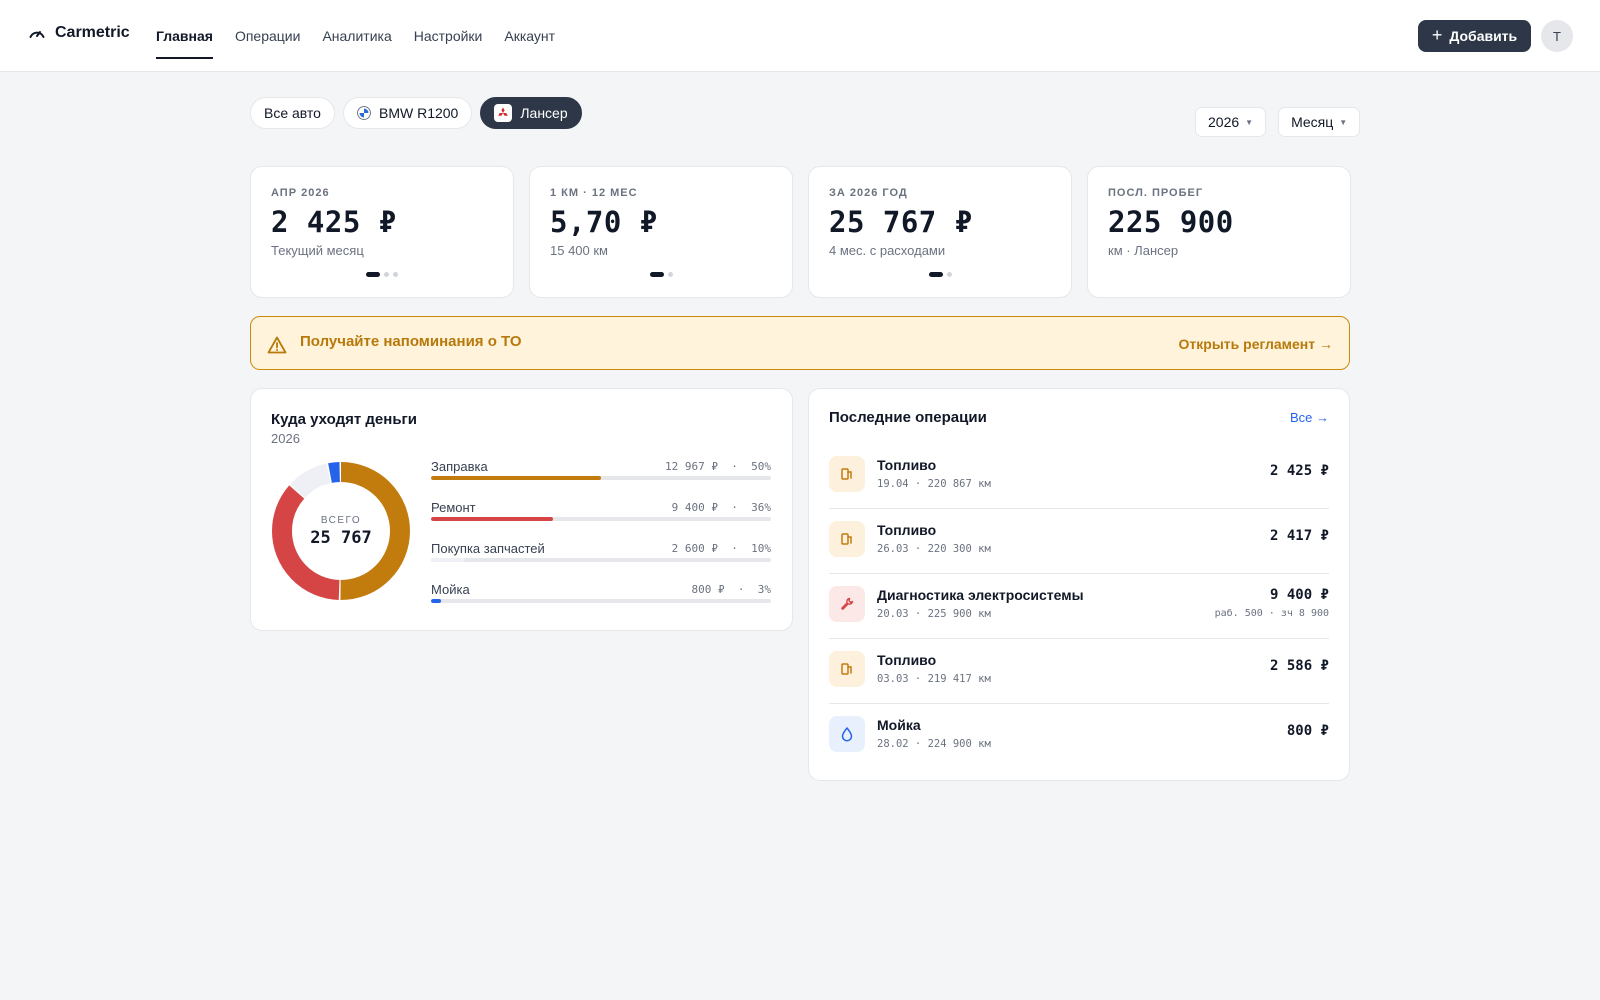 This screenshot has height=1000, width=1600. I want to click on spending-title: Куда уходят деньги, so click(344, 419).